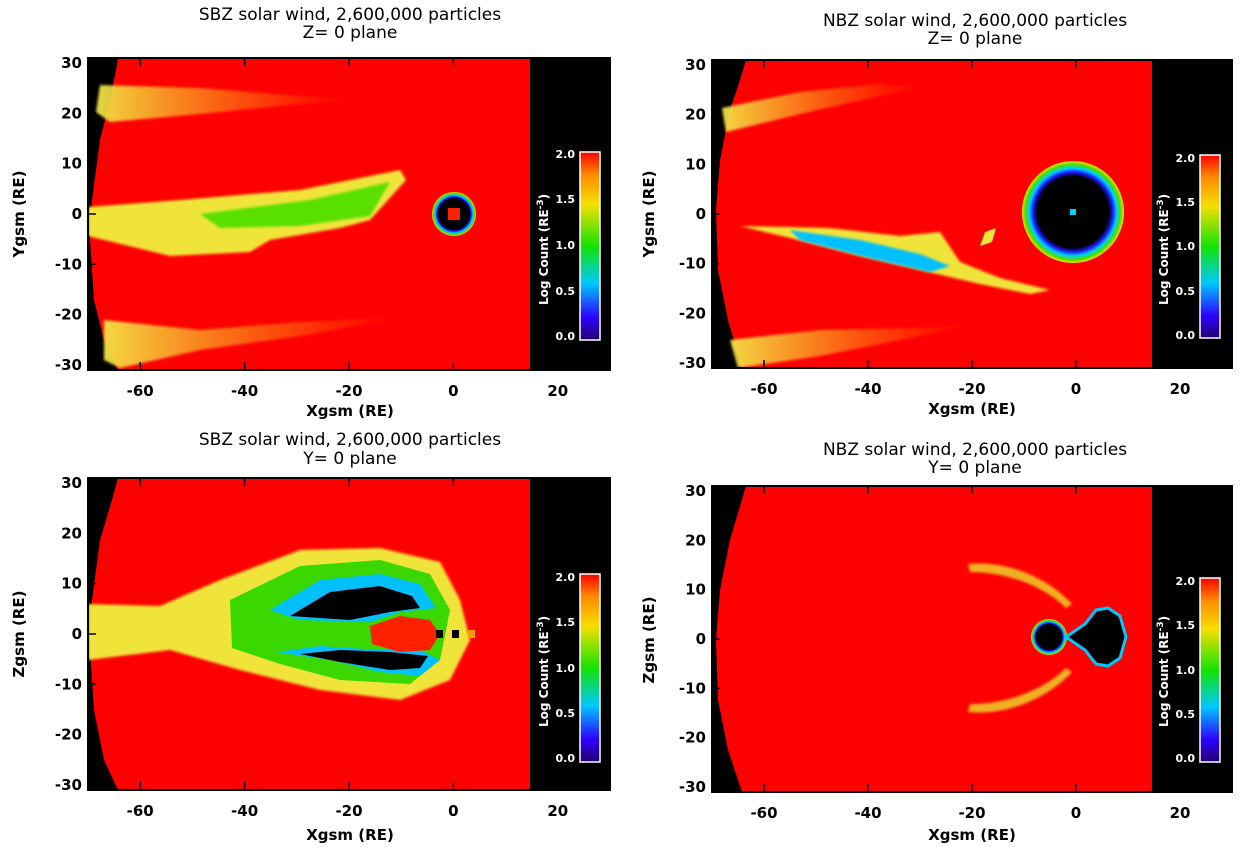  I want to click on dipole-lobe-right, so click(1095, 637).